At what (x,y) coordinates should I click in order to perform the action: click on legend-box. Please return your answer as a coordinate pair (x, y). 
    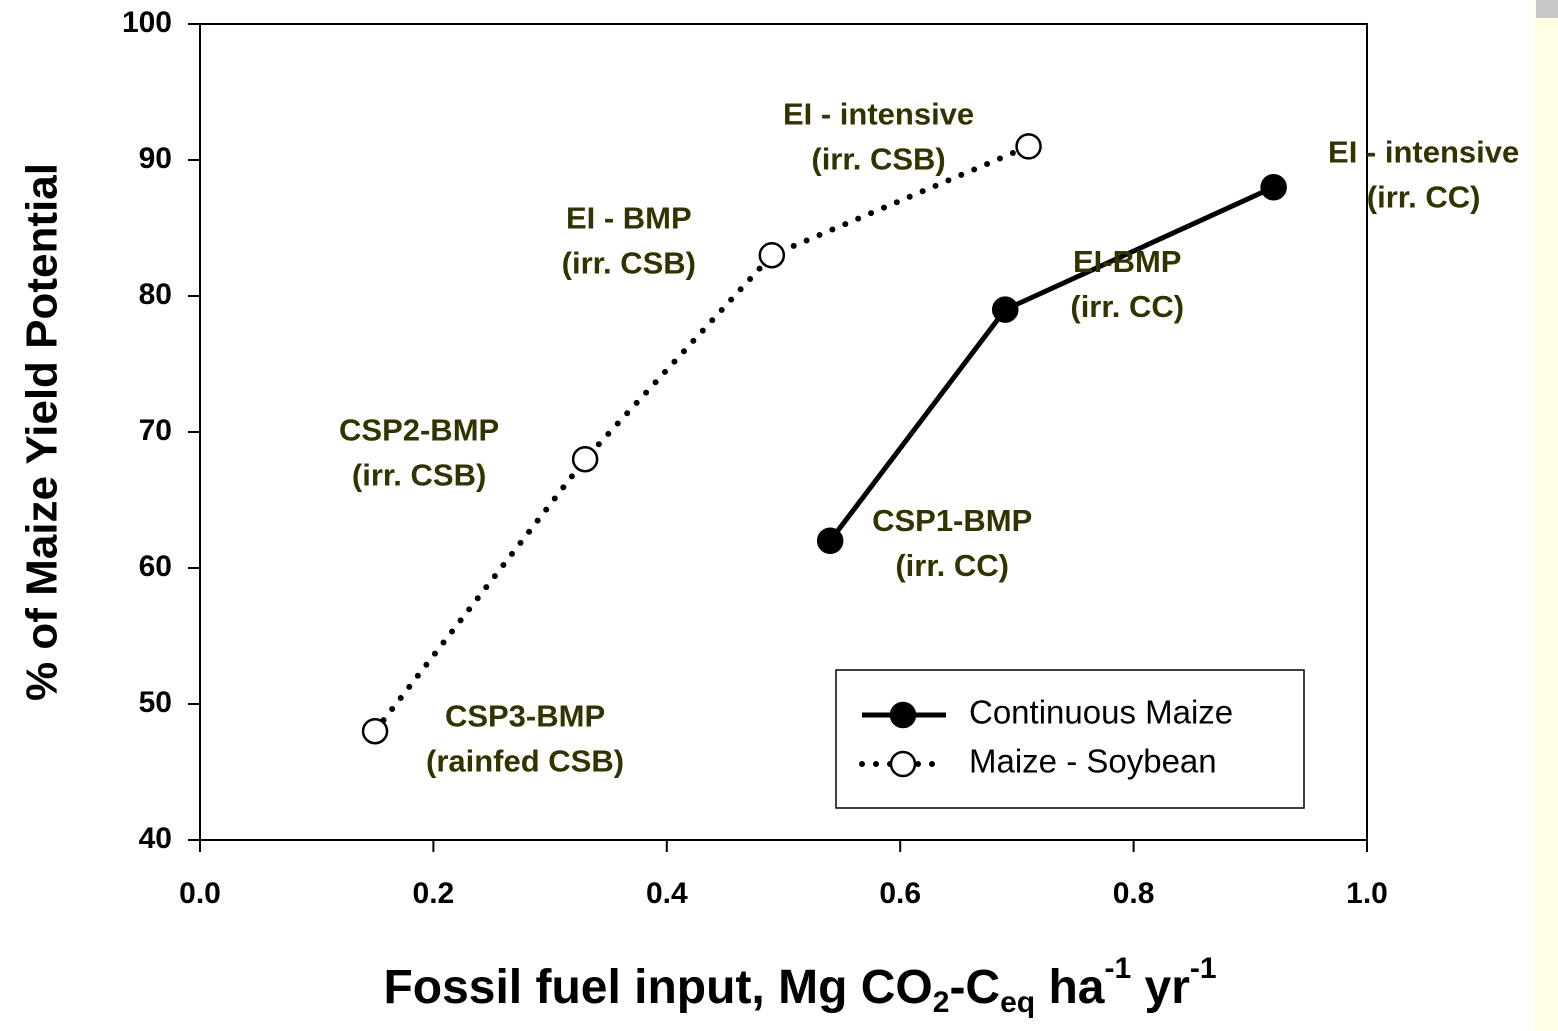
    Looking at the image, I should click on (1070, 739).